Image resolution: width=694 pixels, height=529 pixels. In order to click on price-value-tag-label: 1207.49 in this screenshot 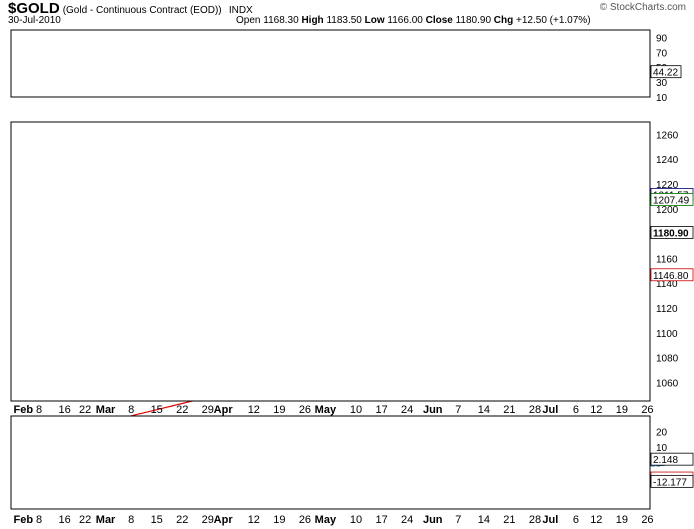, I will do `click(671, 201)`.